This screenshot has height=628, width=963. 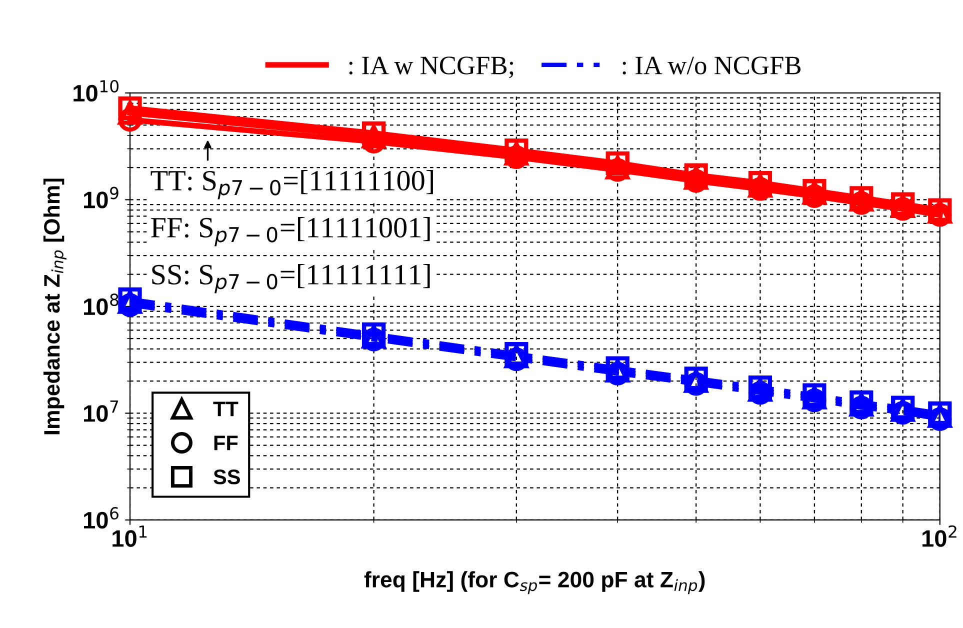 What do you see at coordinates (534, 582) in the screenshot?
I see `x-axis-title: freq [Hz] (for C$_{sp}$= 200 pF at Z$_{inp}$)` at bounding box center [534, 582].